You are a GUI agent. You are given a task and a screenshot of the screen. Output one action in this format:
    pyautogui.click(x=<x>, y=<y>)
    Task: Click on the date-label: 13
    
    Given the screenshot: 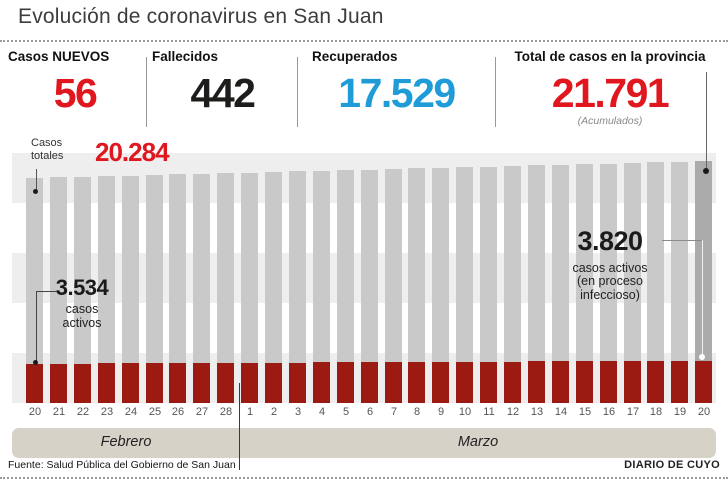 What is the action you would take?
    pyautogui.click(x=537, y=412)
    